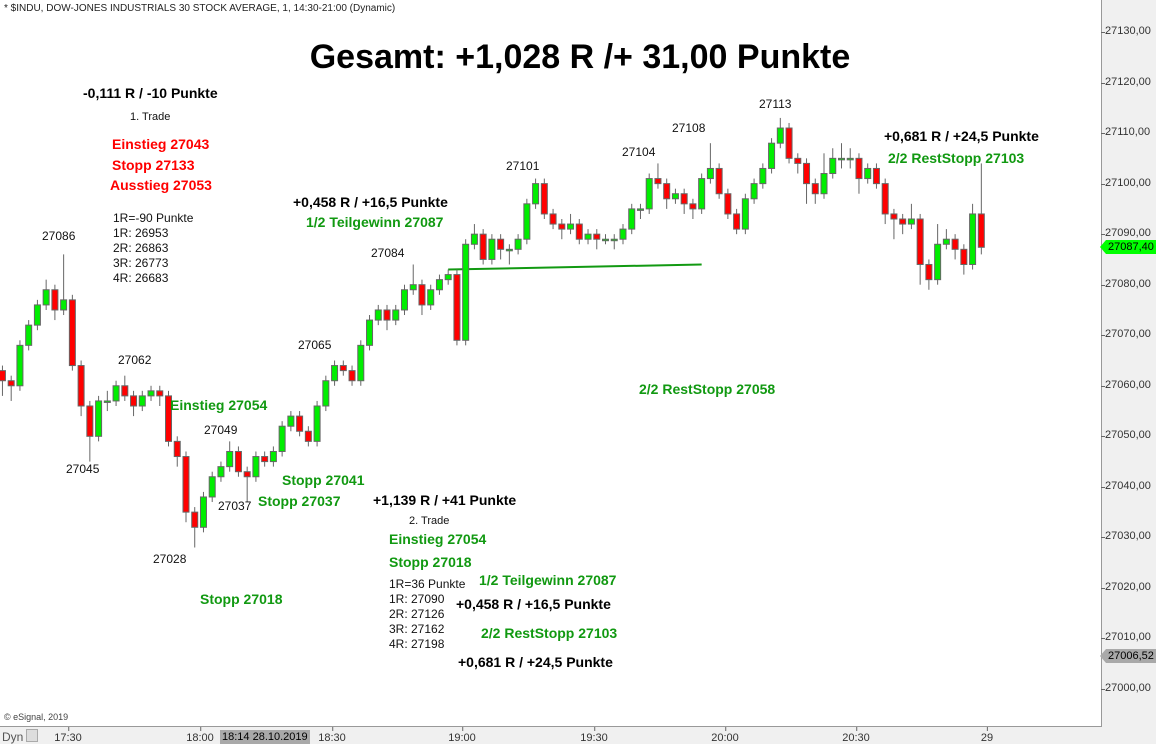 The image size is (1156, 744). What do you see at coordinates (445, 500) in the screenshot?
I see `trade2-result: +1,139 R / +41 Punkte` at bounding box center [445, 500].